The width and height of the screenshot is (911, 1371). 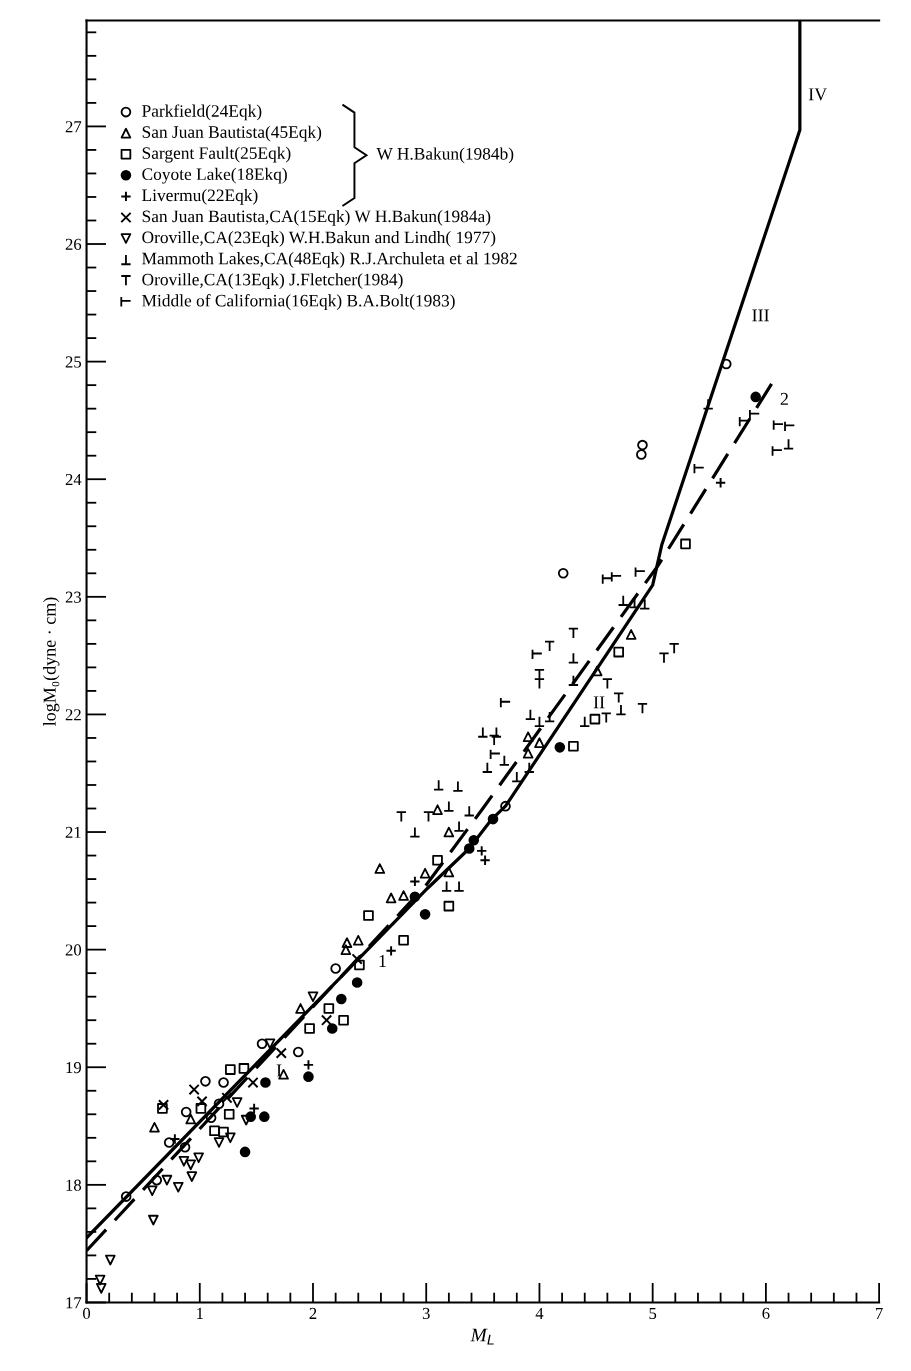 I want to click on y-tick-label: 19, so click(x=73, y=1067).